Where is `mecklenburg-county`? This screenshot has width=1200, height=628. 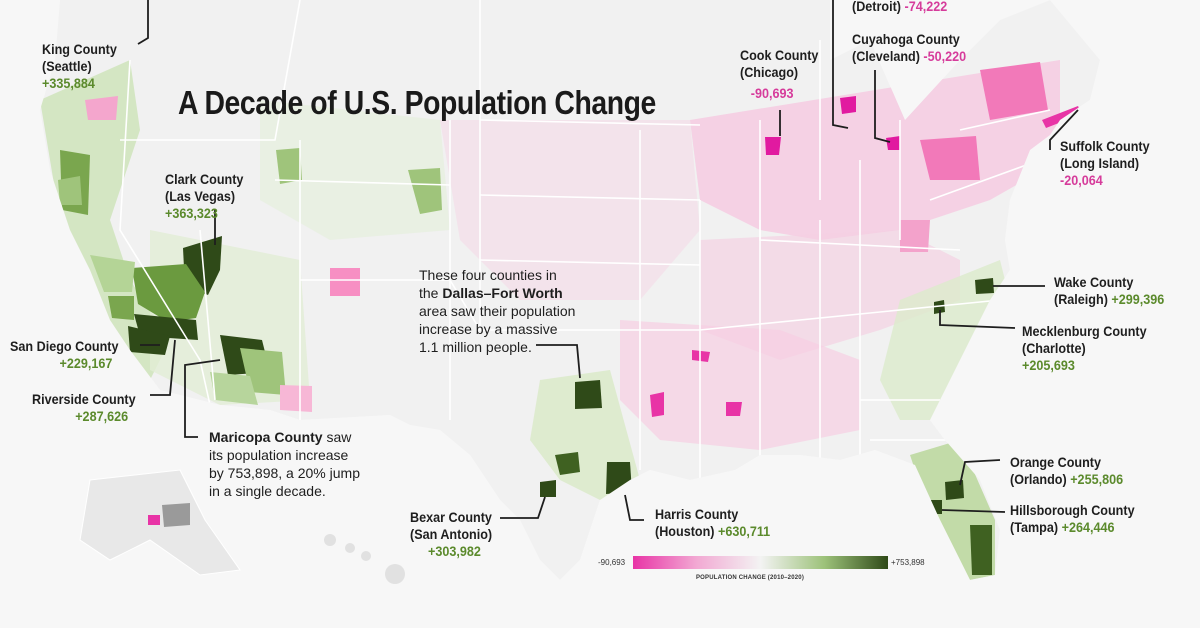
mecklenburg-county is located at coordinates (939, 307).